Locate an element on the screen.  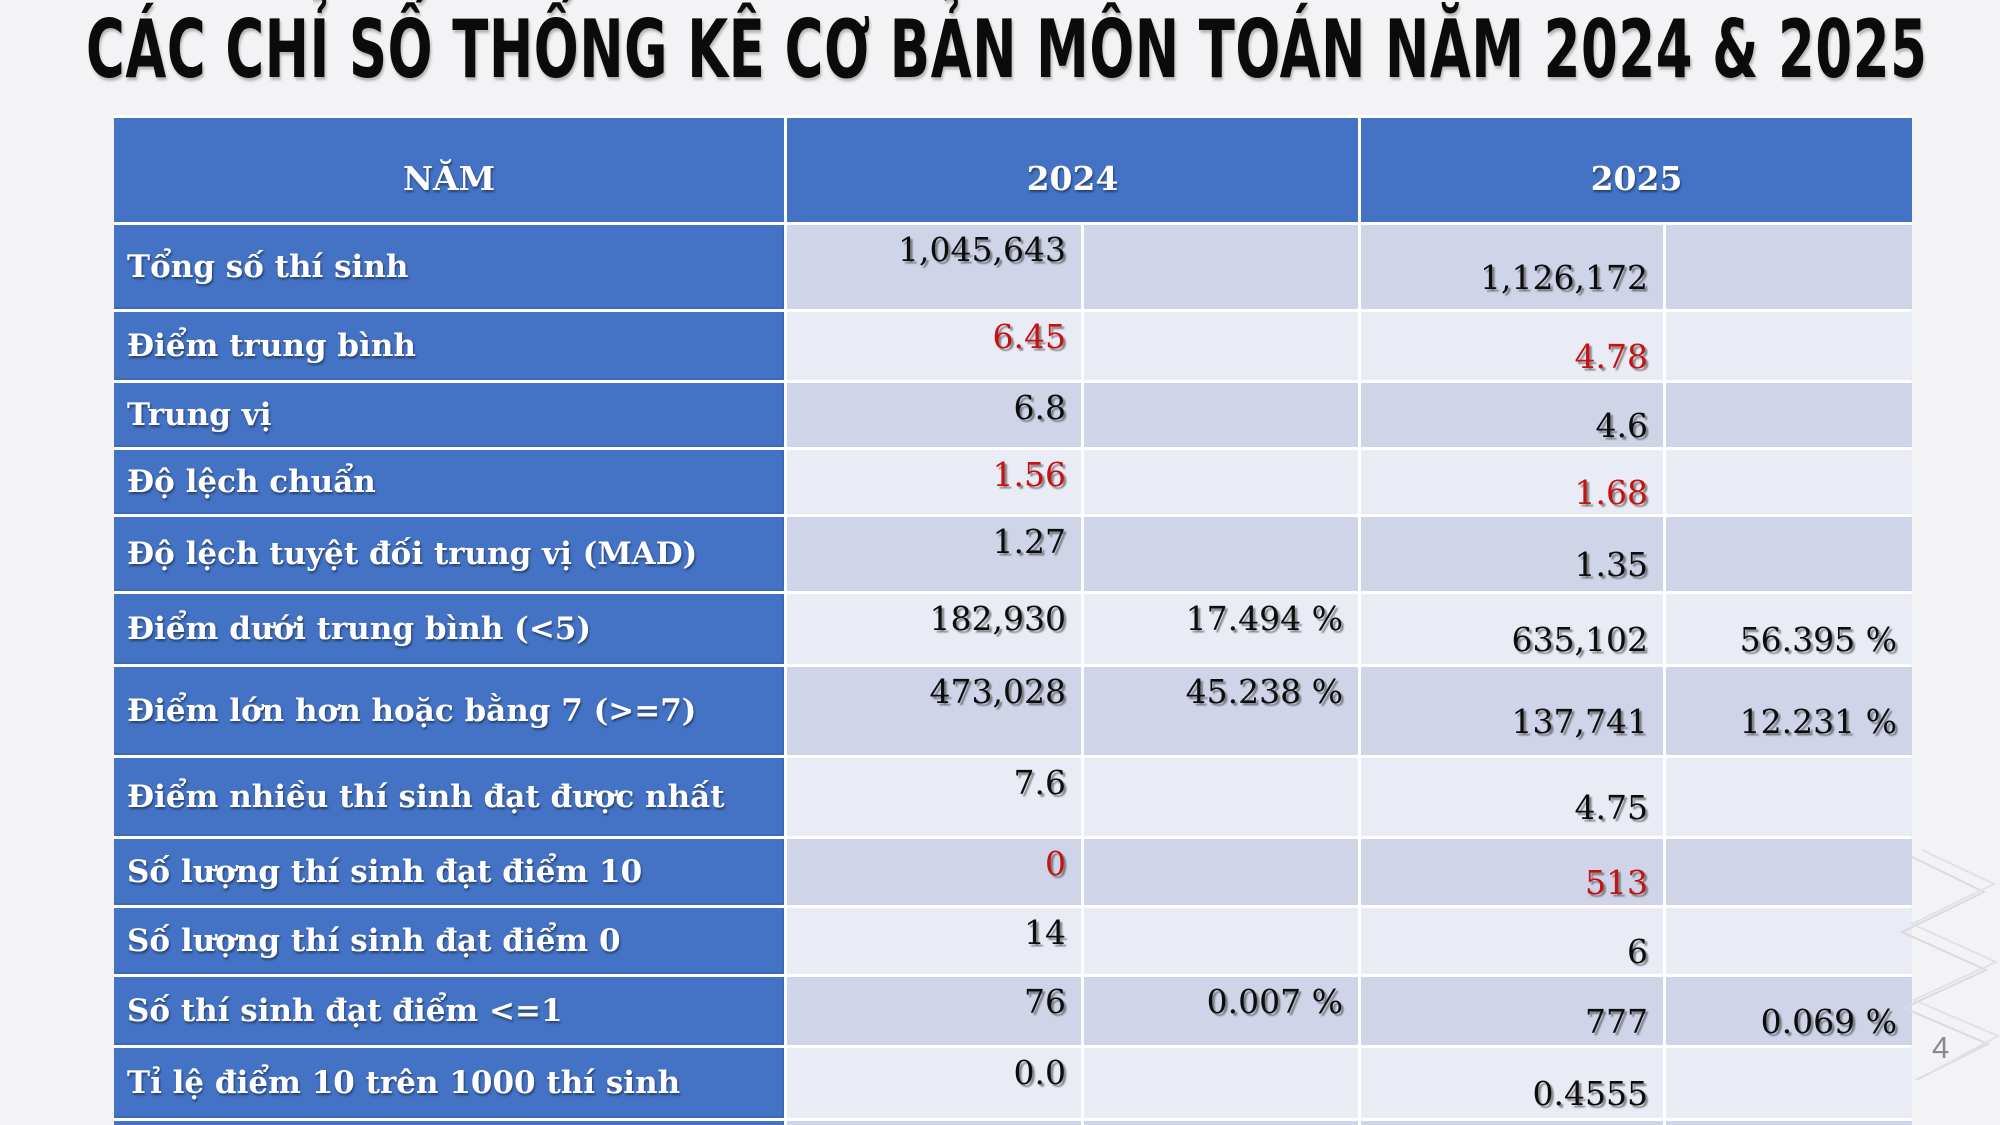
value-cell-2024: 1.27 is located at coordinates (934, 554).